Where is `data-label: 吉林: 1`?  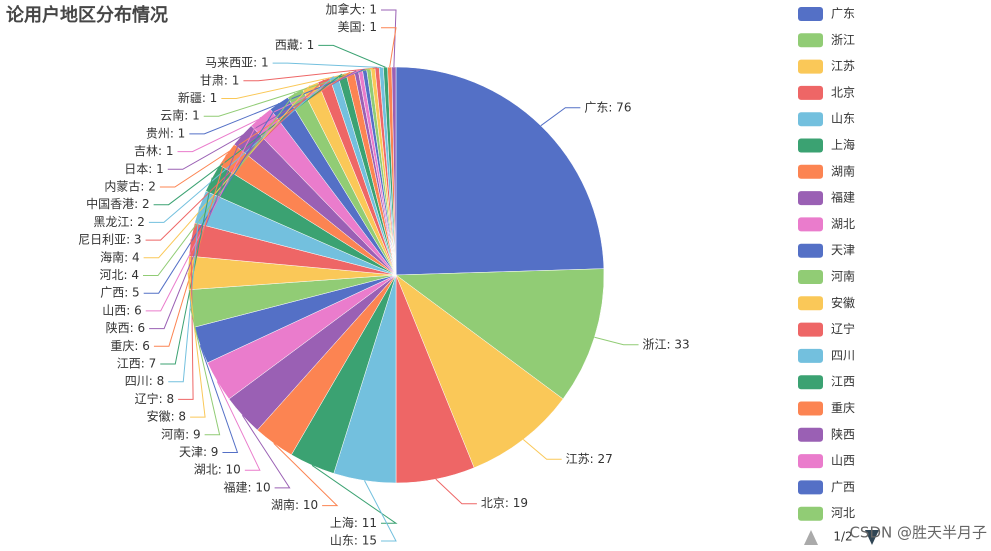
data-label: 吉林: 1 is located at coordinates (154, 151).